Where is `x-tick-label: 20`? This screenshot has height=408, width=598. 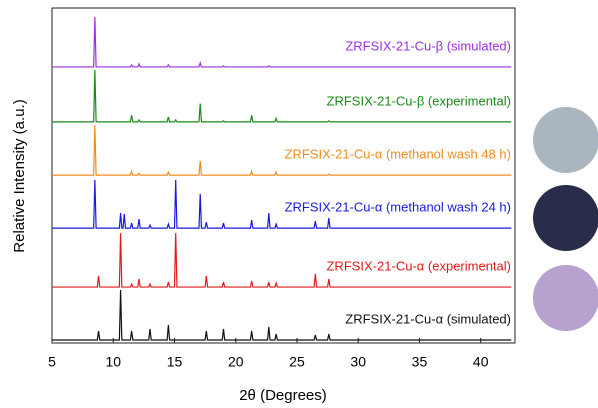
x-tick-label: 20 is located at coordinates (236, 362).